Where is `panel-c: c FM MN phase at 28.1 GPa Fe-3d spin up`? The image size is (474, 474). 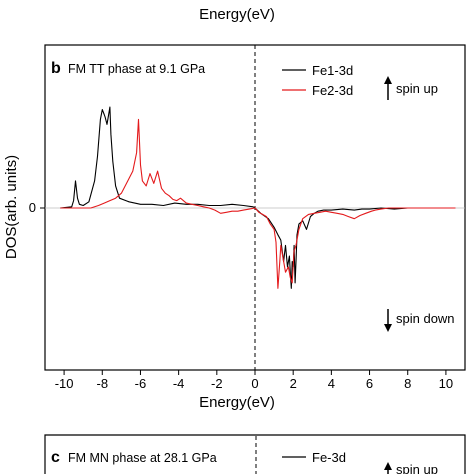
panel-c: c FM MN phase at 28.1 GPa Fe-3d spin up is located at coordinates (255, 454).